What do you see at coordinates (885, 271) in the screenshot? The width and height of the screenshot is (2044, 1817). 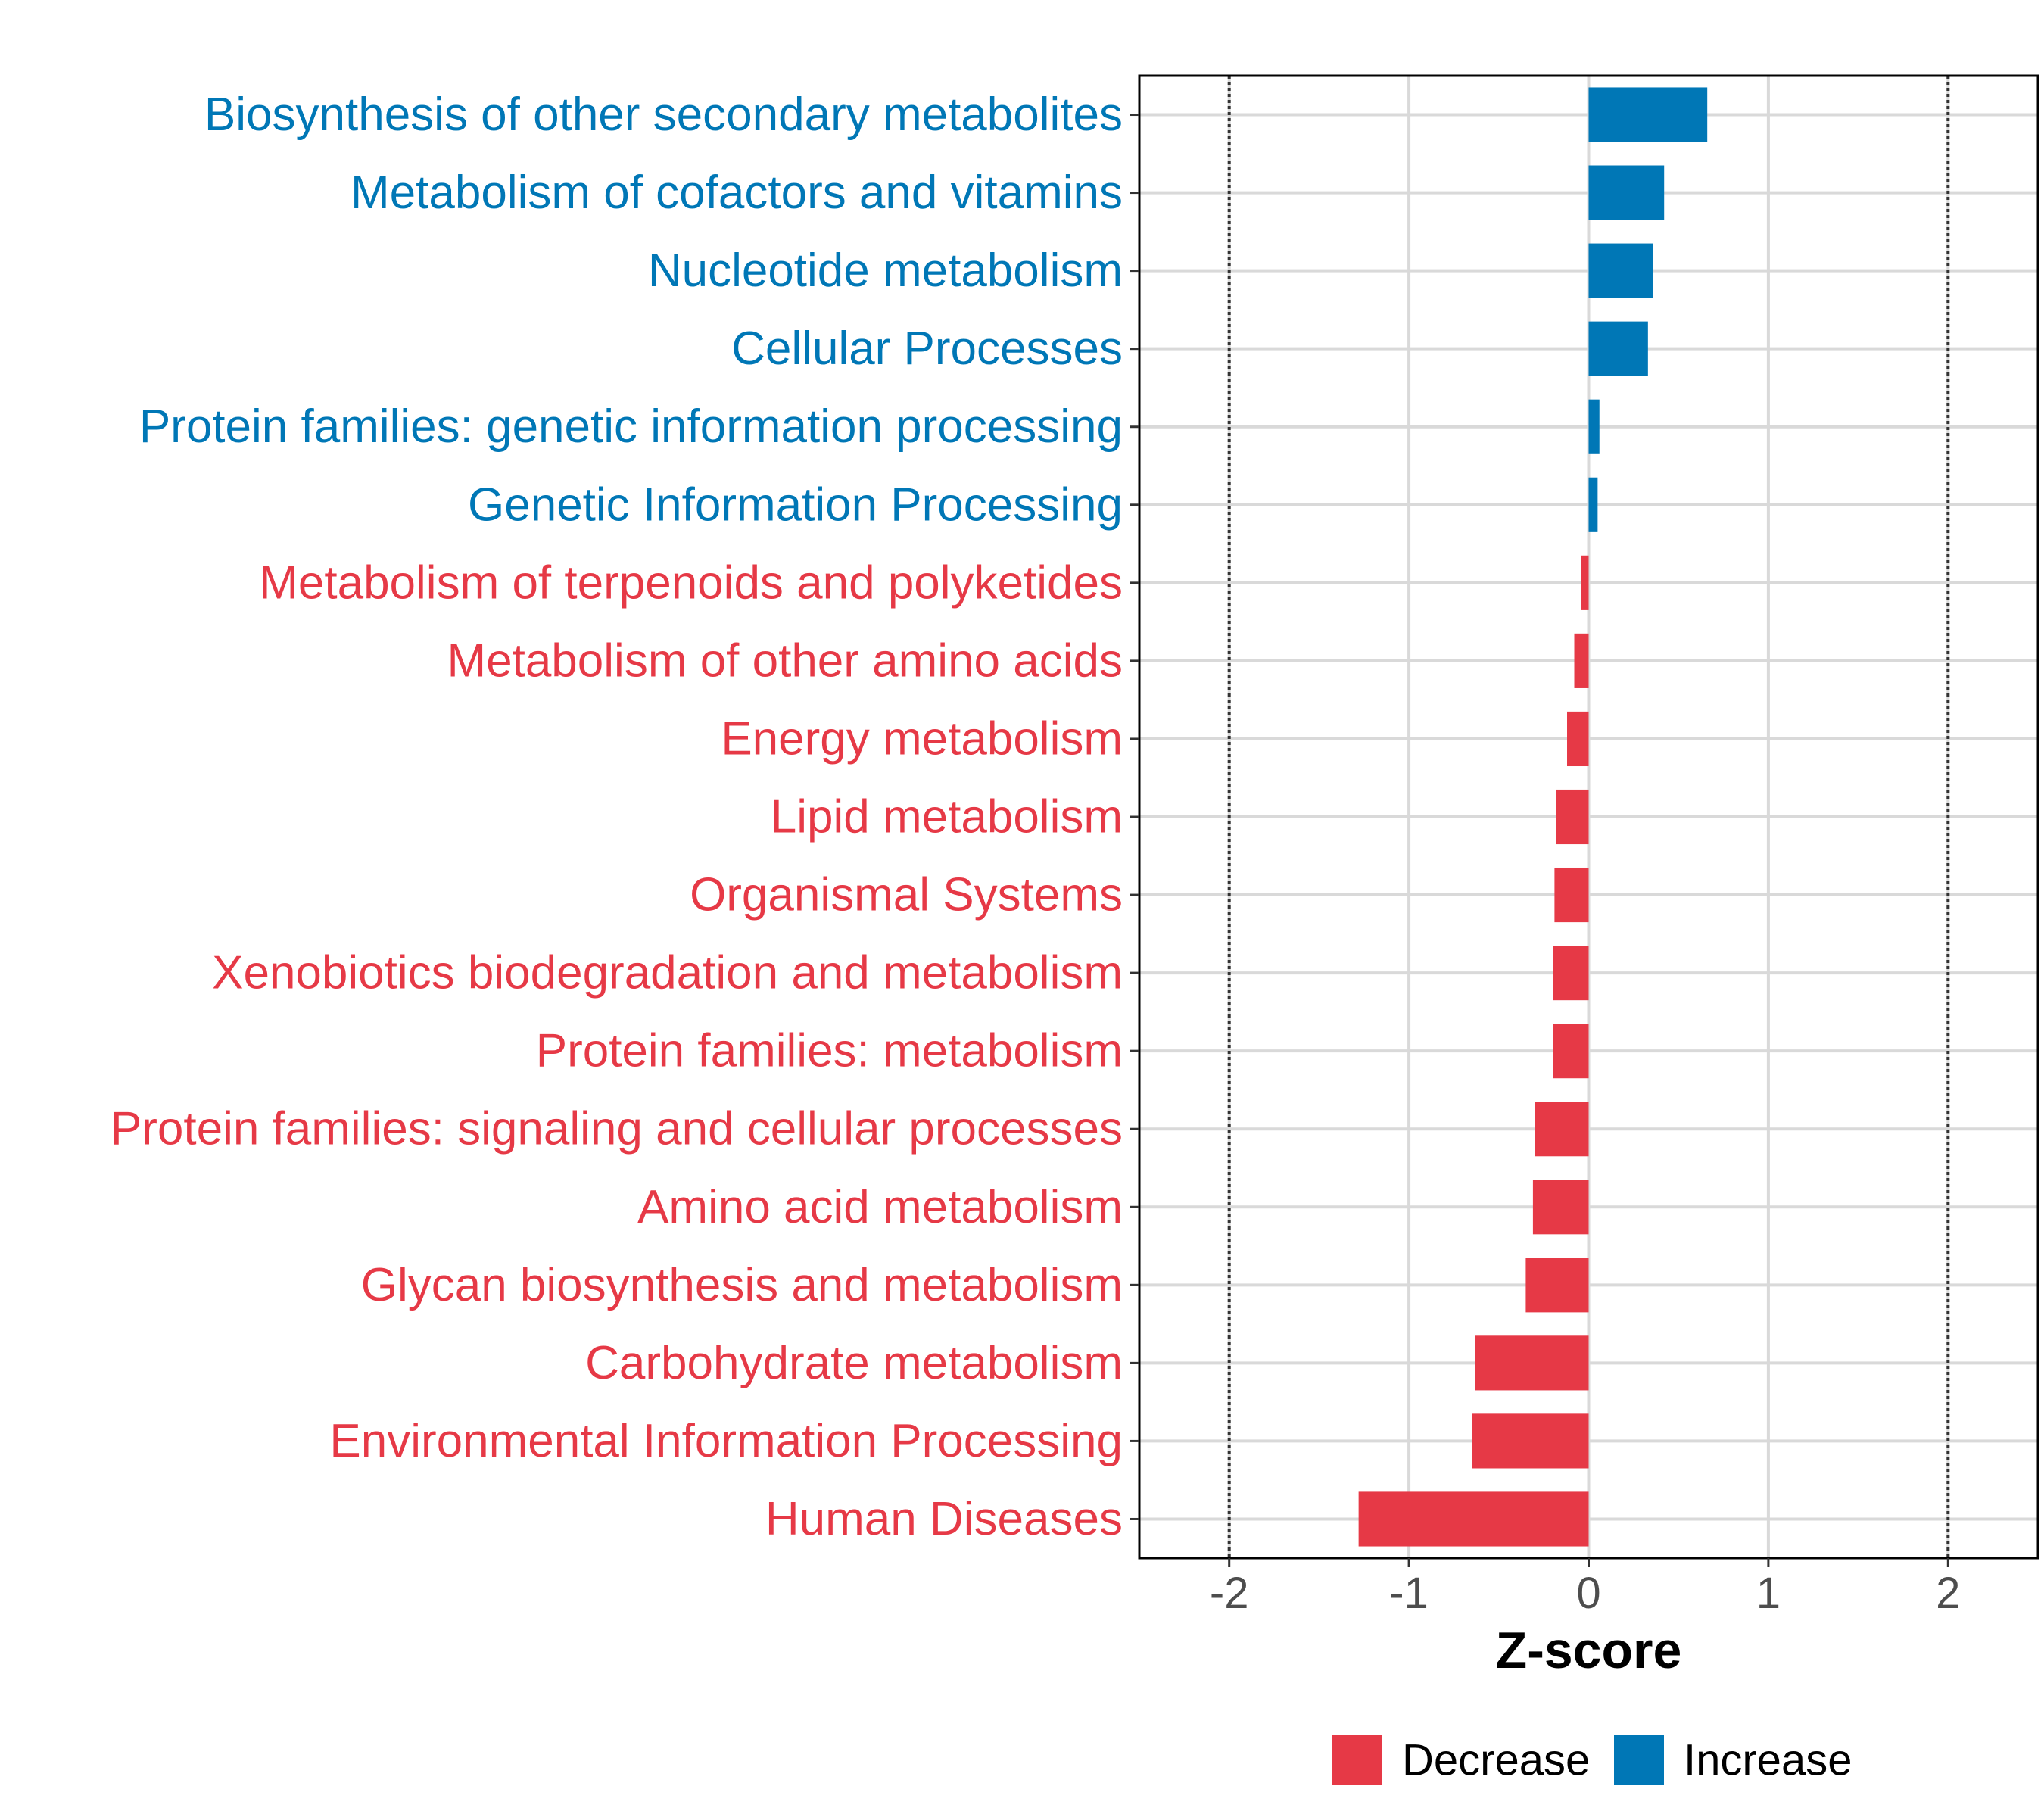 I see `category-label: Nucleotide metabolism` at bounding box center [885, 271].